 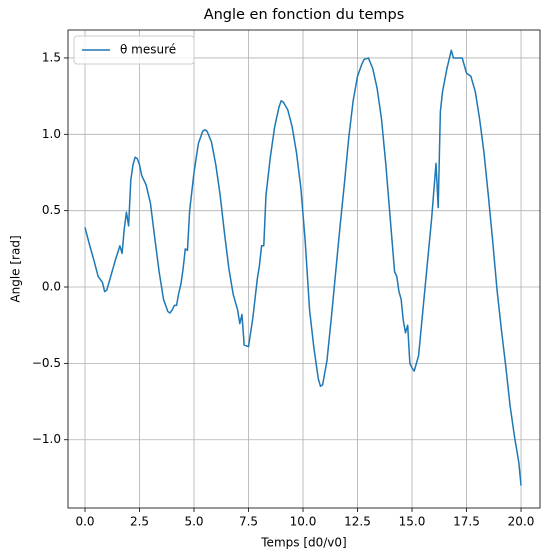 I want to click on legend-box, so click(x=134, y=50).